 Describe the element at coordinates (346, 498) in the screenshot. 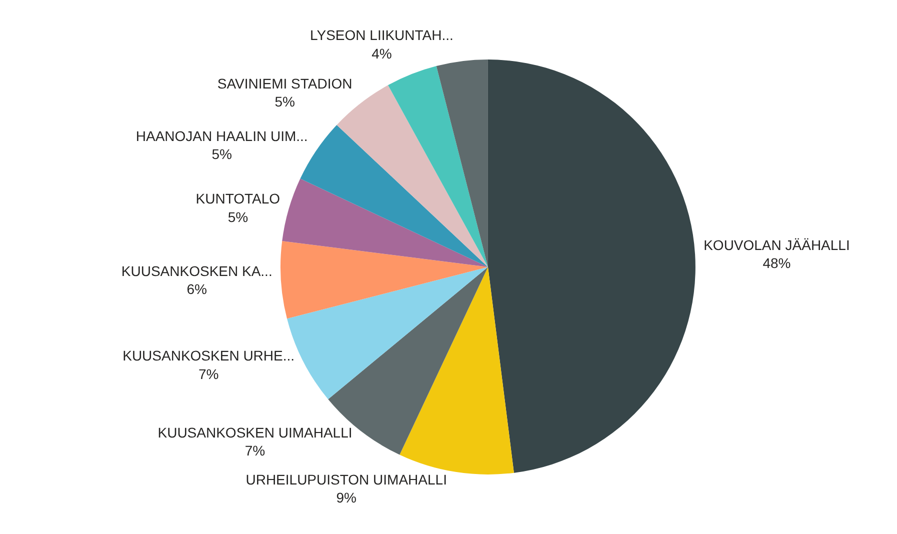

I see `data-label: 9%` at that location.